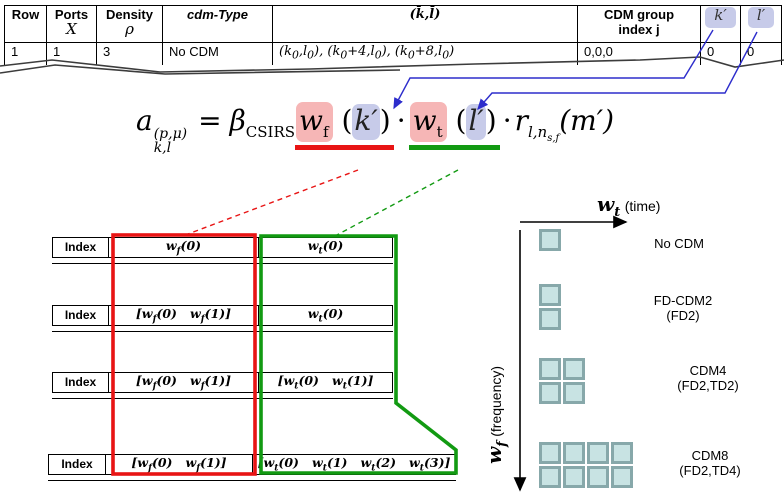 This screenshot has width=784, height=500. Describe the element at coordinates (586, 120) in the screenshot. I see `formula-m: (m′)` at that location.